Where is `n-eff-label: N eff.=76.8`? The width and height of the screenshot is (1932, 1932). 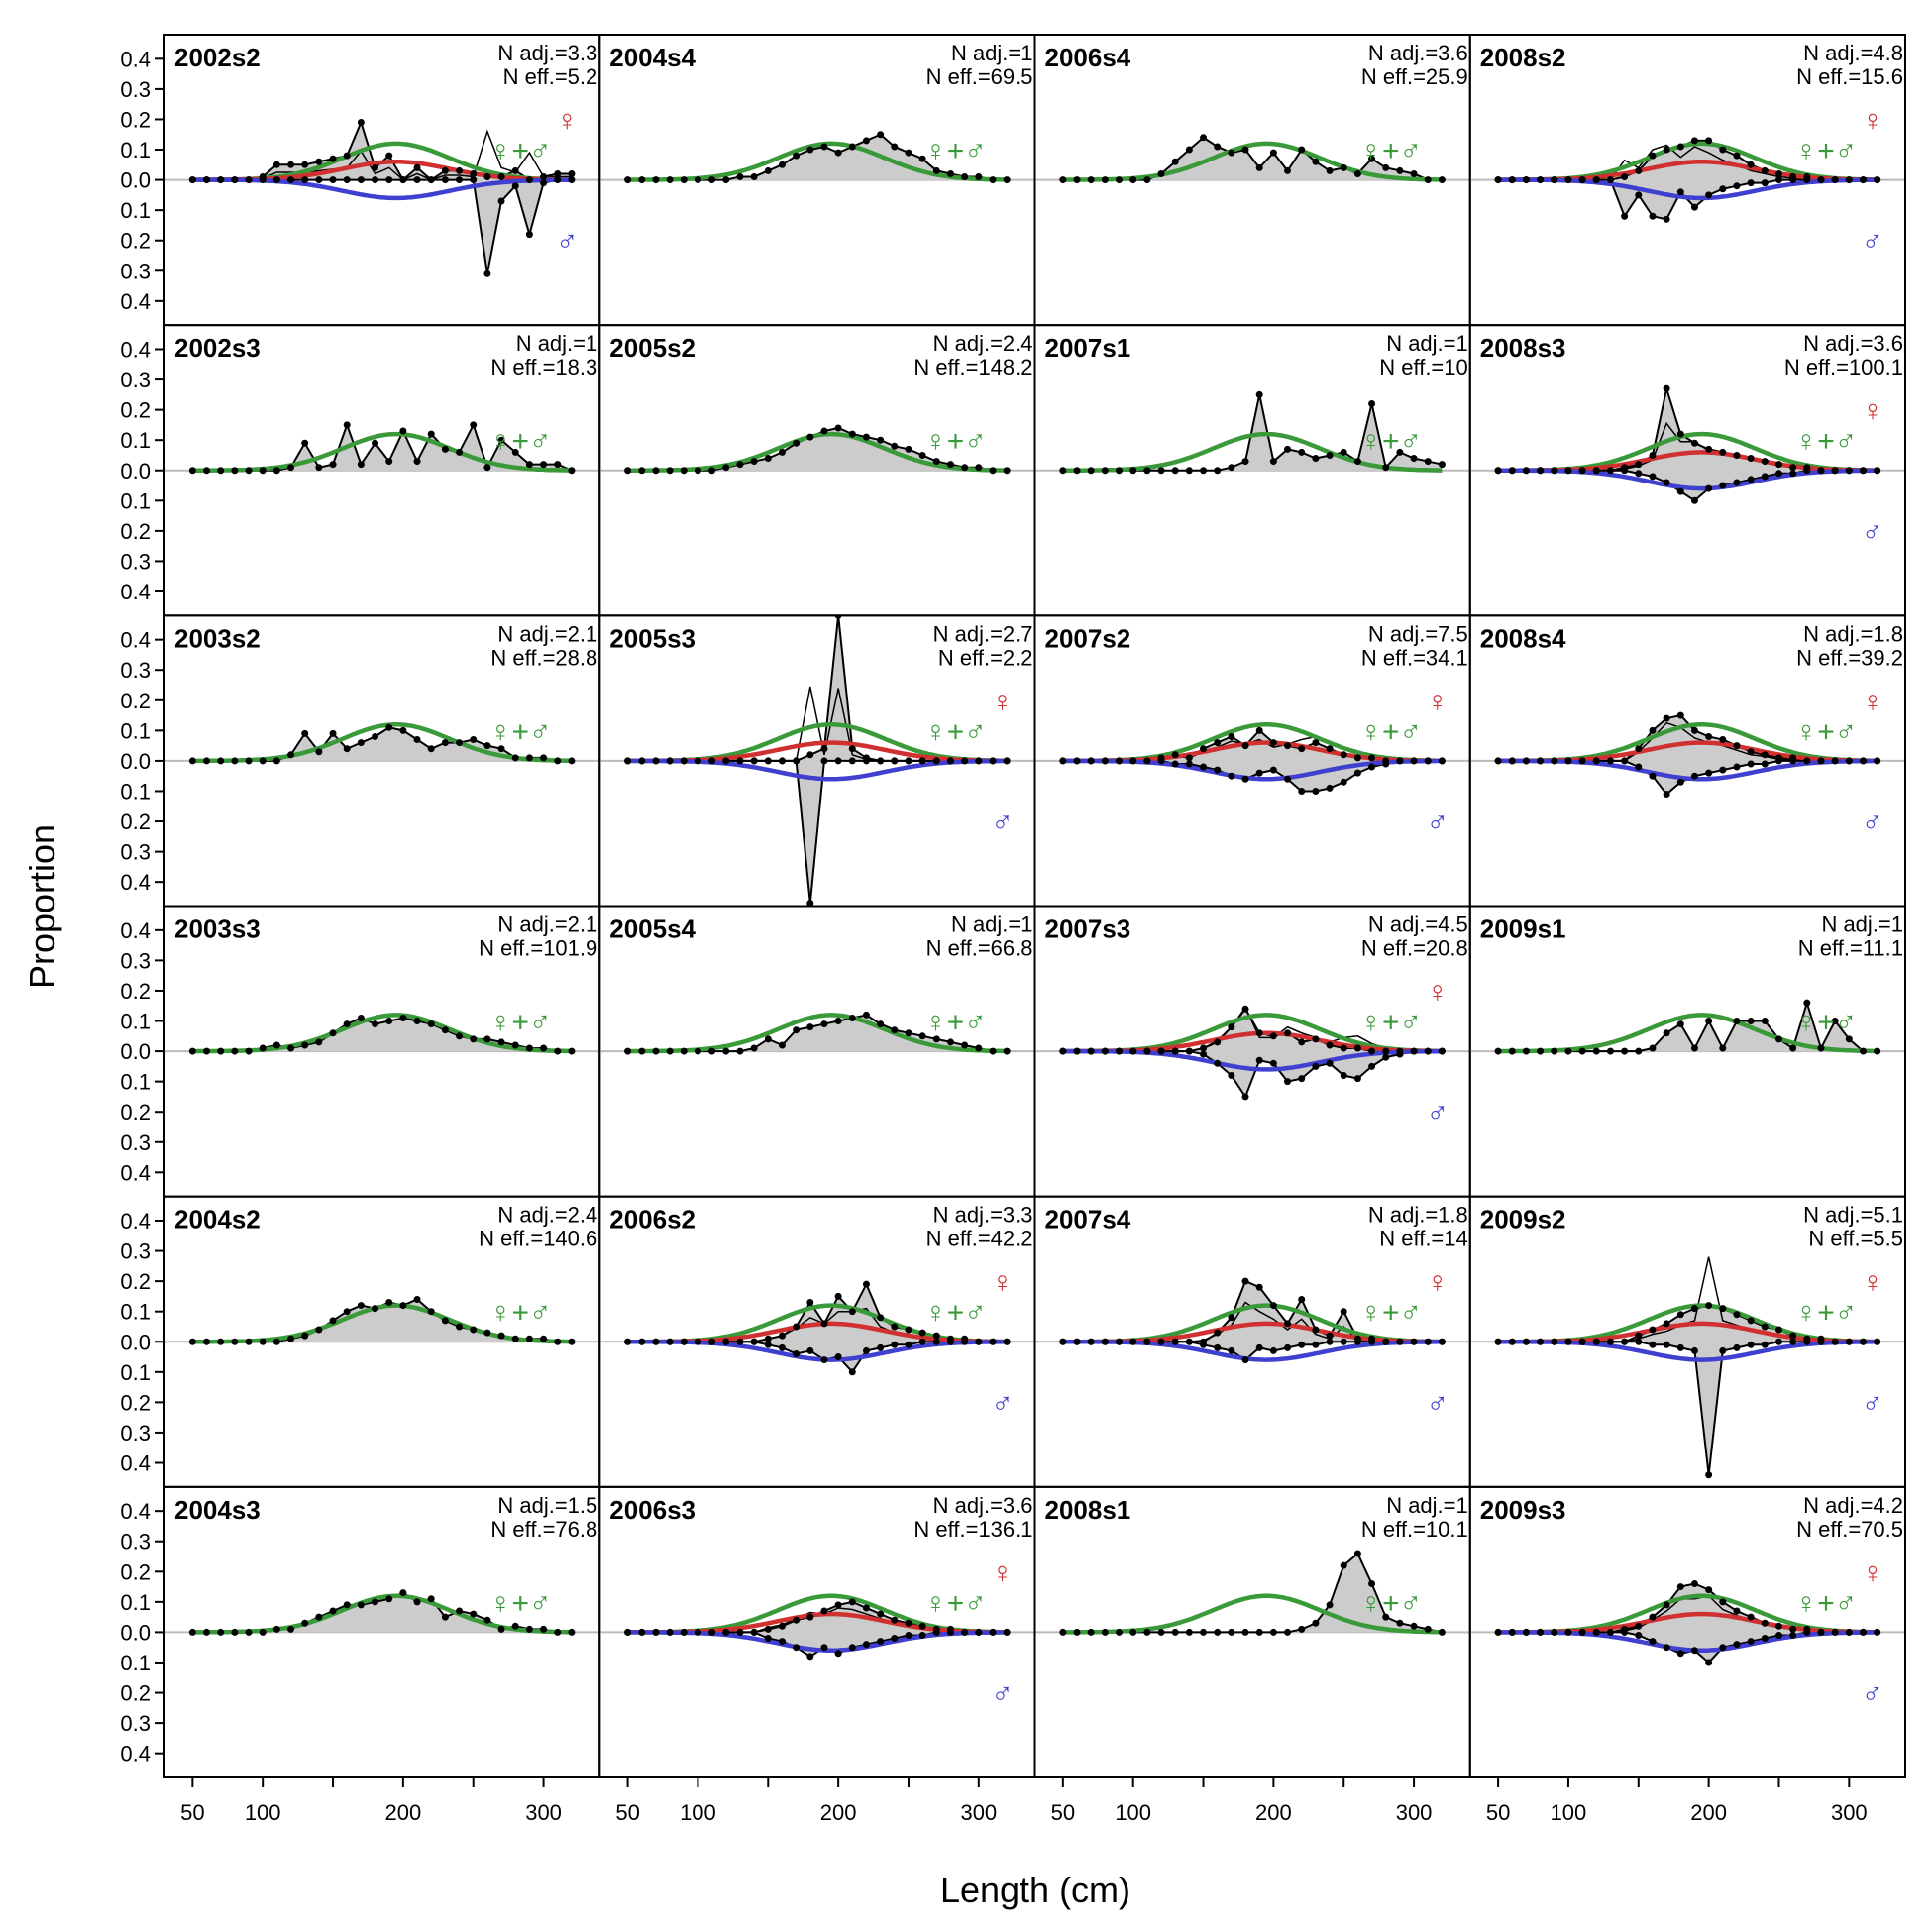
n-eff-label: N eff.=76.8 is located at coordinates (544, 1529).